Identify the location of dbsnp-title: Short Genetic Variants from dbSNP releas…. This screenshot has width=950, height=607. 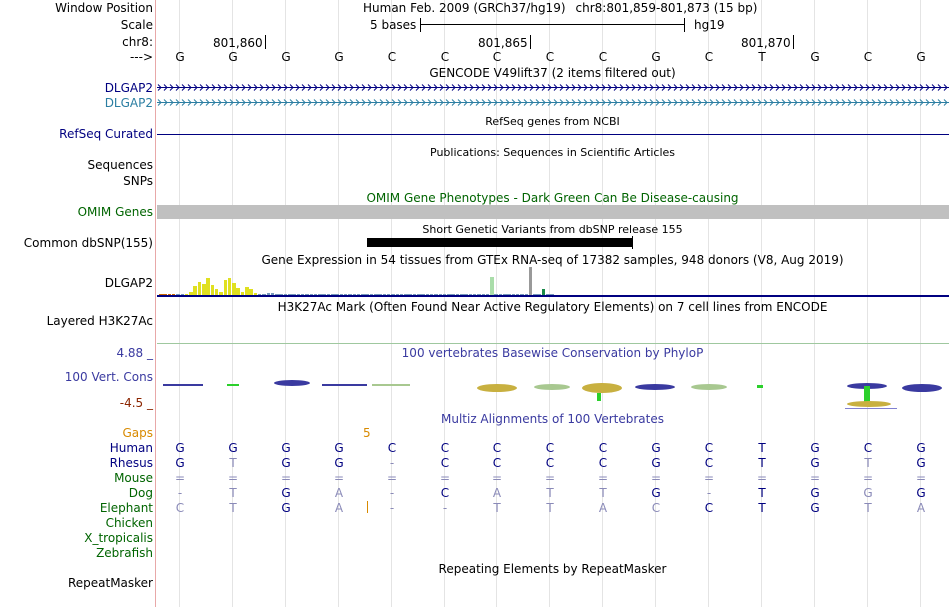
(552, 229).